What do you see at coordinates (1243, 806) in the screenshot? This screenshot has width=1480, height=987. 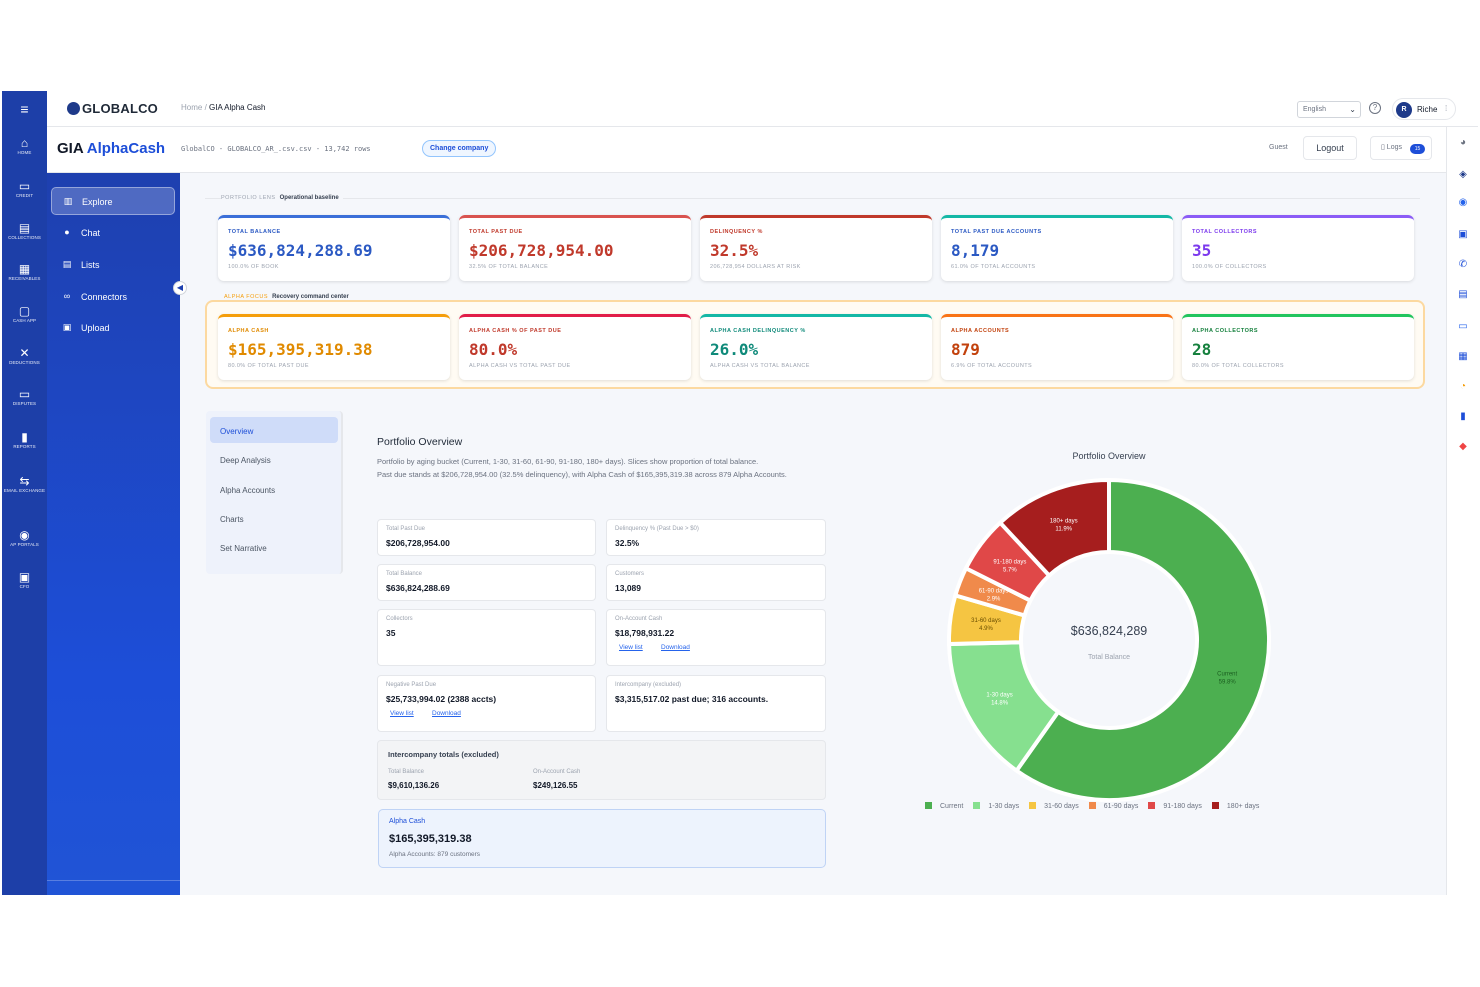 I see `legend-label: 180+ days` at bounding box center [1243, 806].